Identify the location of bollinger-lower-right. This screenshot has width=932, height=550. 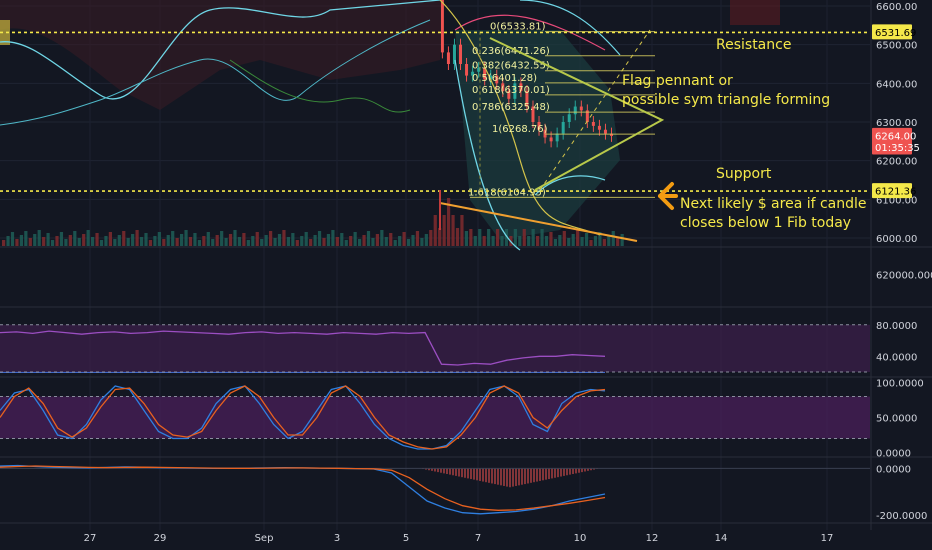
(570, 185).